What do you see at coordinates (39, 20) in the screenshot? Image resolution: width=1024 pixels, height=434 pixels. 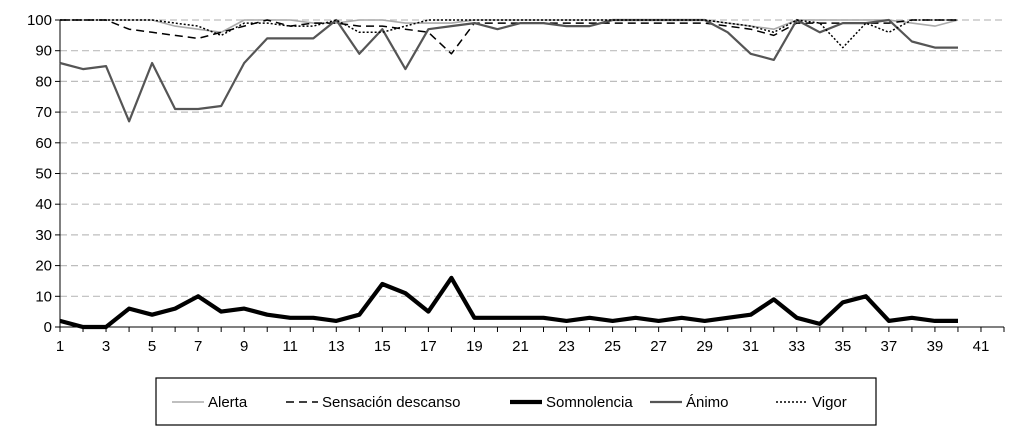 I see `y-tick-label-100: 100` at bounding box center [39, 20].